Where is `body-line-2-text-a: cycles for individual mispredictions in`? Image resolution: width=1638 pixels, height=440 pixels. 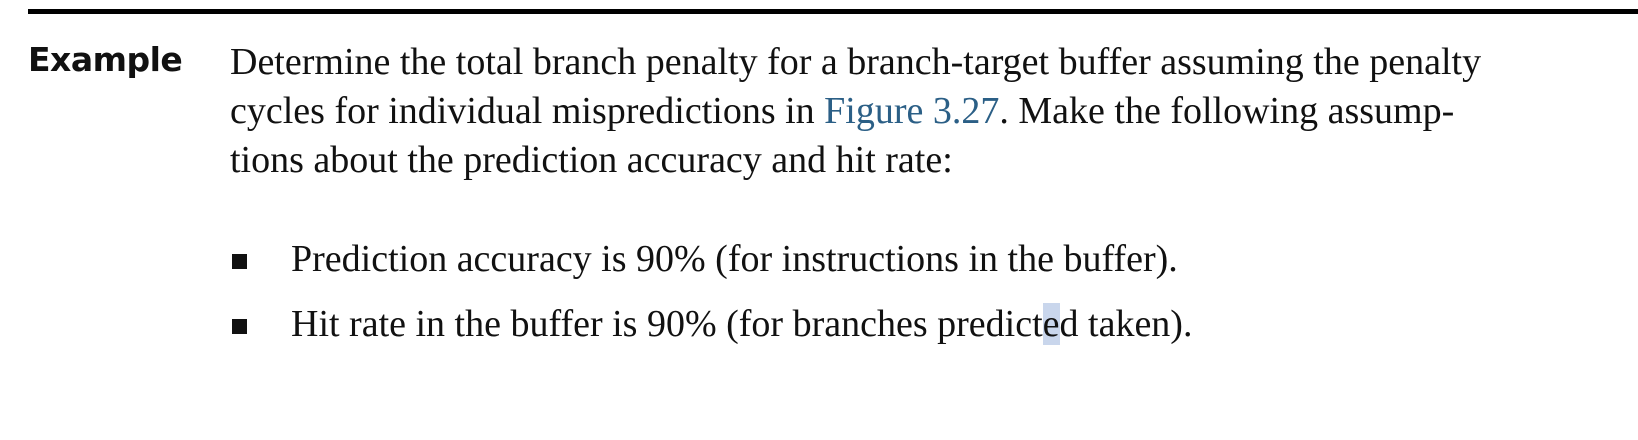 body-line-2-text-a: cycles for individual mispredictions in is located at coordinates (527, 111).